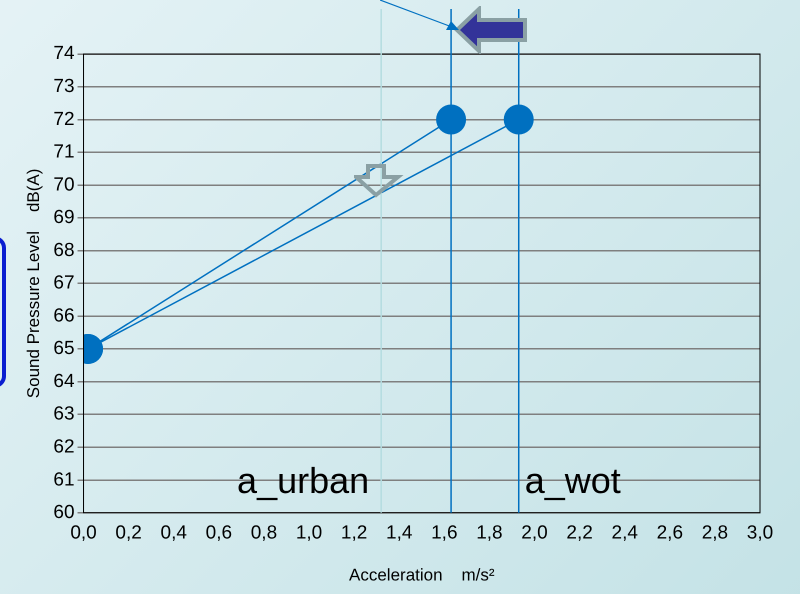 This screenshot has height=594, width=800. Describe the element at coordinates (534, 533) in the screenshot. I see `x-tick-label: 2,0` at that location.